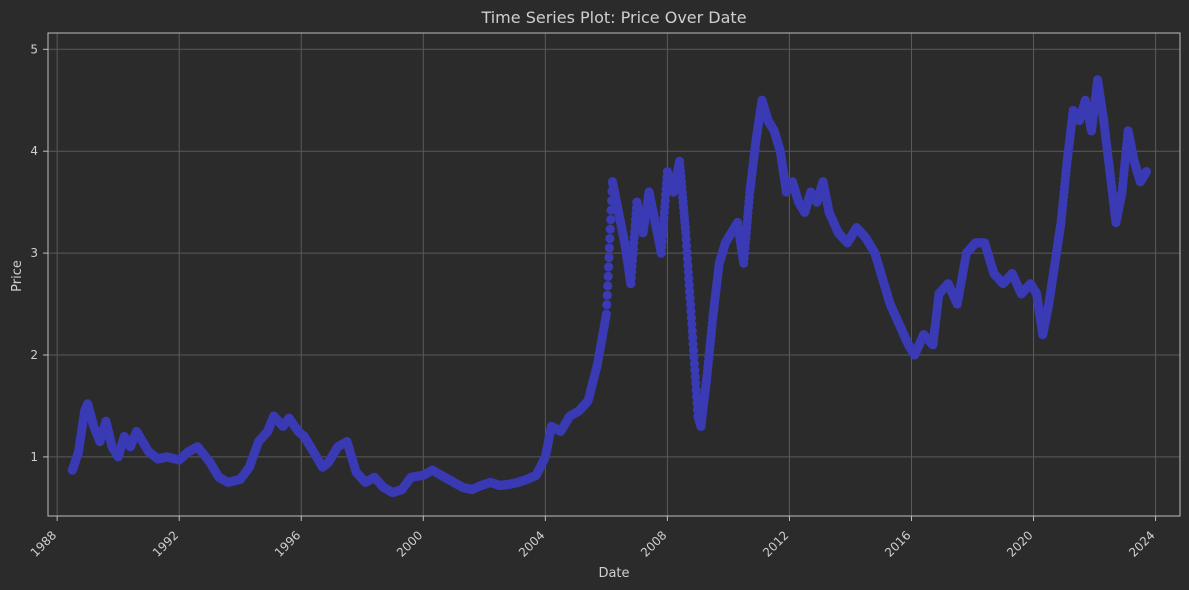 The width and height of the screenshot is (1189, 590). Describe the element at coordinates (34, 253) in the screenshot. I see `y-tick-label: 3` at that location.